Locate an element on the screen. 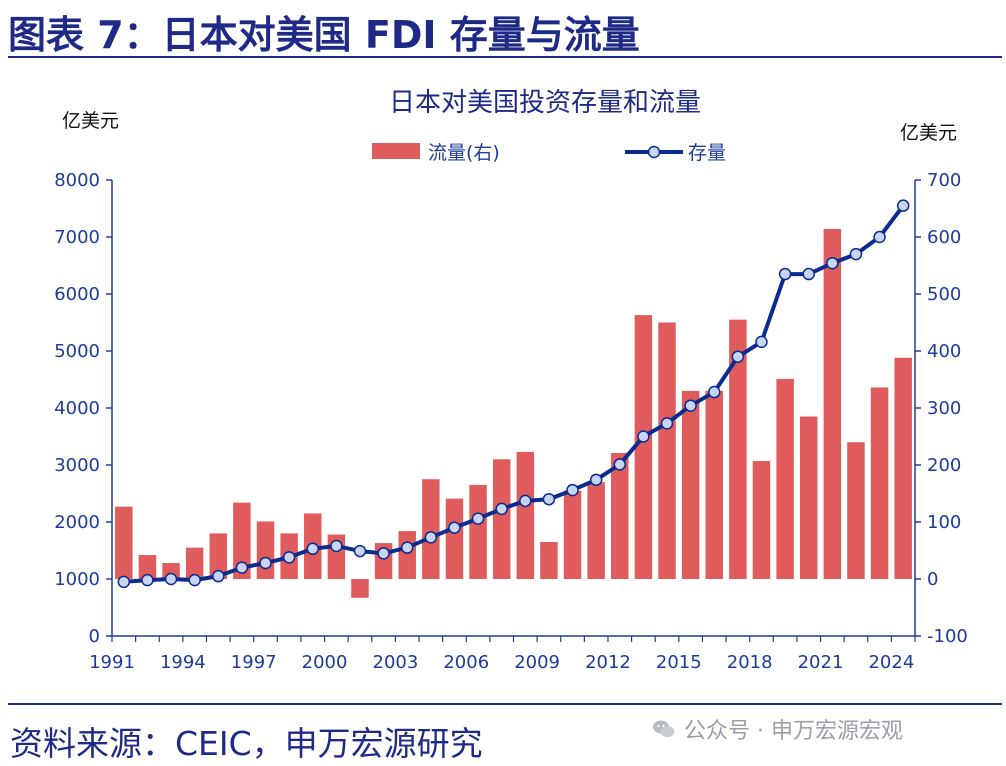 Image resolution: width=1006 pixels, height=766 pixels. right-tick-label: 400 is located at coordinates (944, 351).